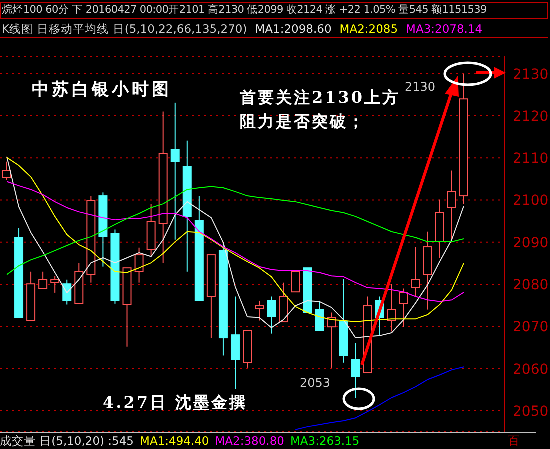 The height and width of the screenshot is (449, 550). What do you see at coordinates (175, 403) in the screenshot?
I see `annotation: 4.27日 沈墨金撰` at bounding box center [175, 403].